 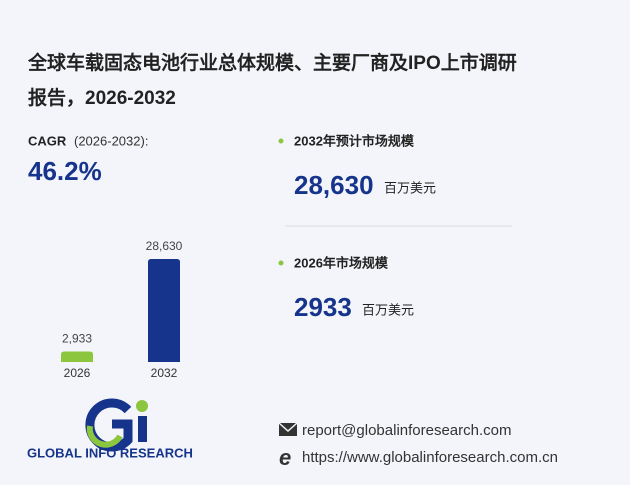 What do you see at coordinates (142, 406) in the screenshot?
I see `logo-dot` at bounding box center [142, 406].